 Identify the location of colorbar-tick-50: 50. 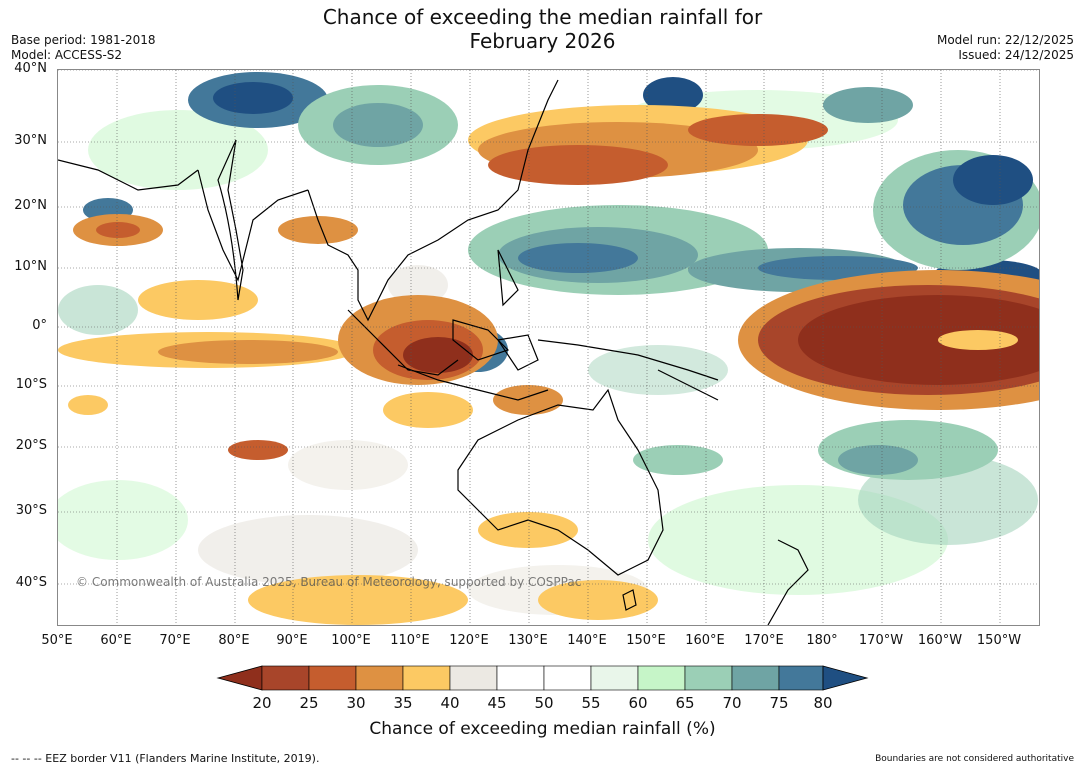
(544, 703).